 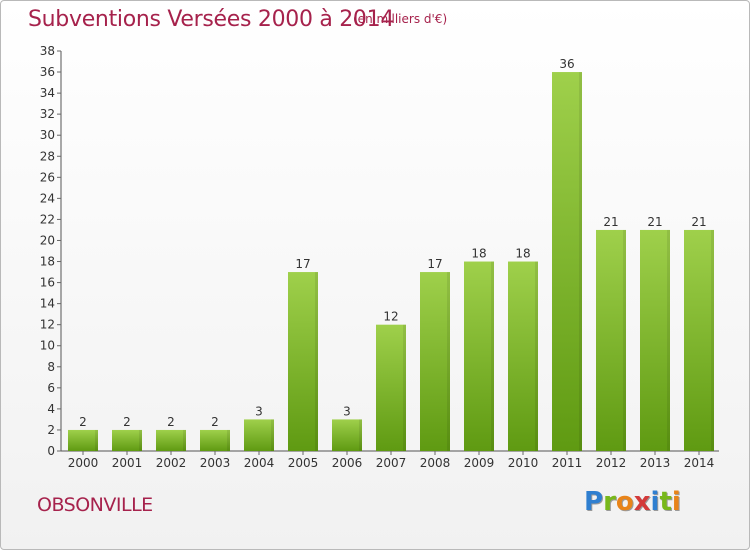 What do you see at coordinates (523, 463) in the screenshot?
I see `x-tick-label: 2010` at bounding box center [523, 463].